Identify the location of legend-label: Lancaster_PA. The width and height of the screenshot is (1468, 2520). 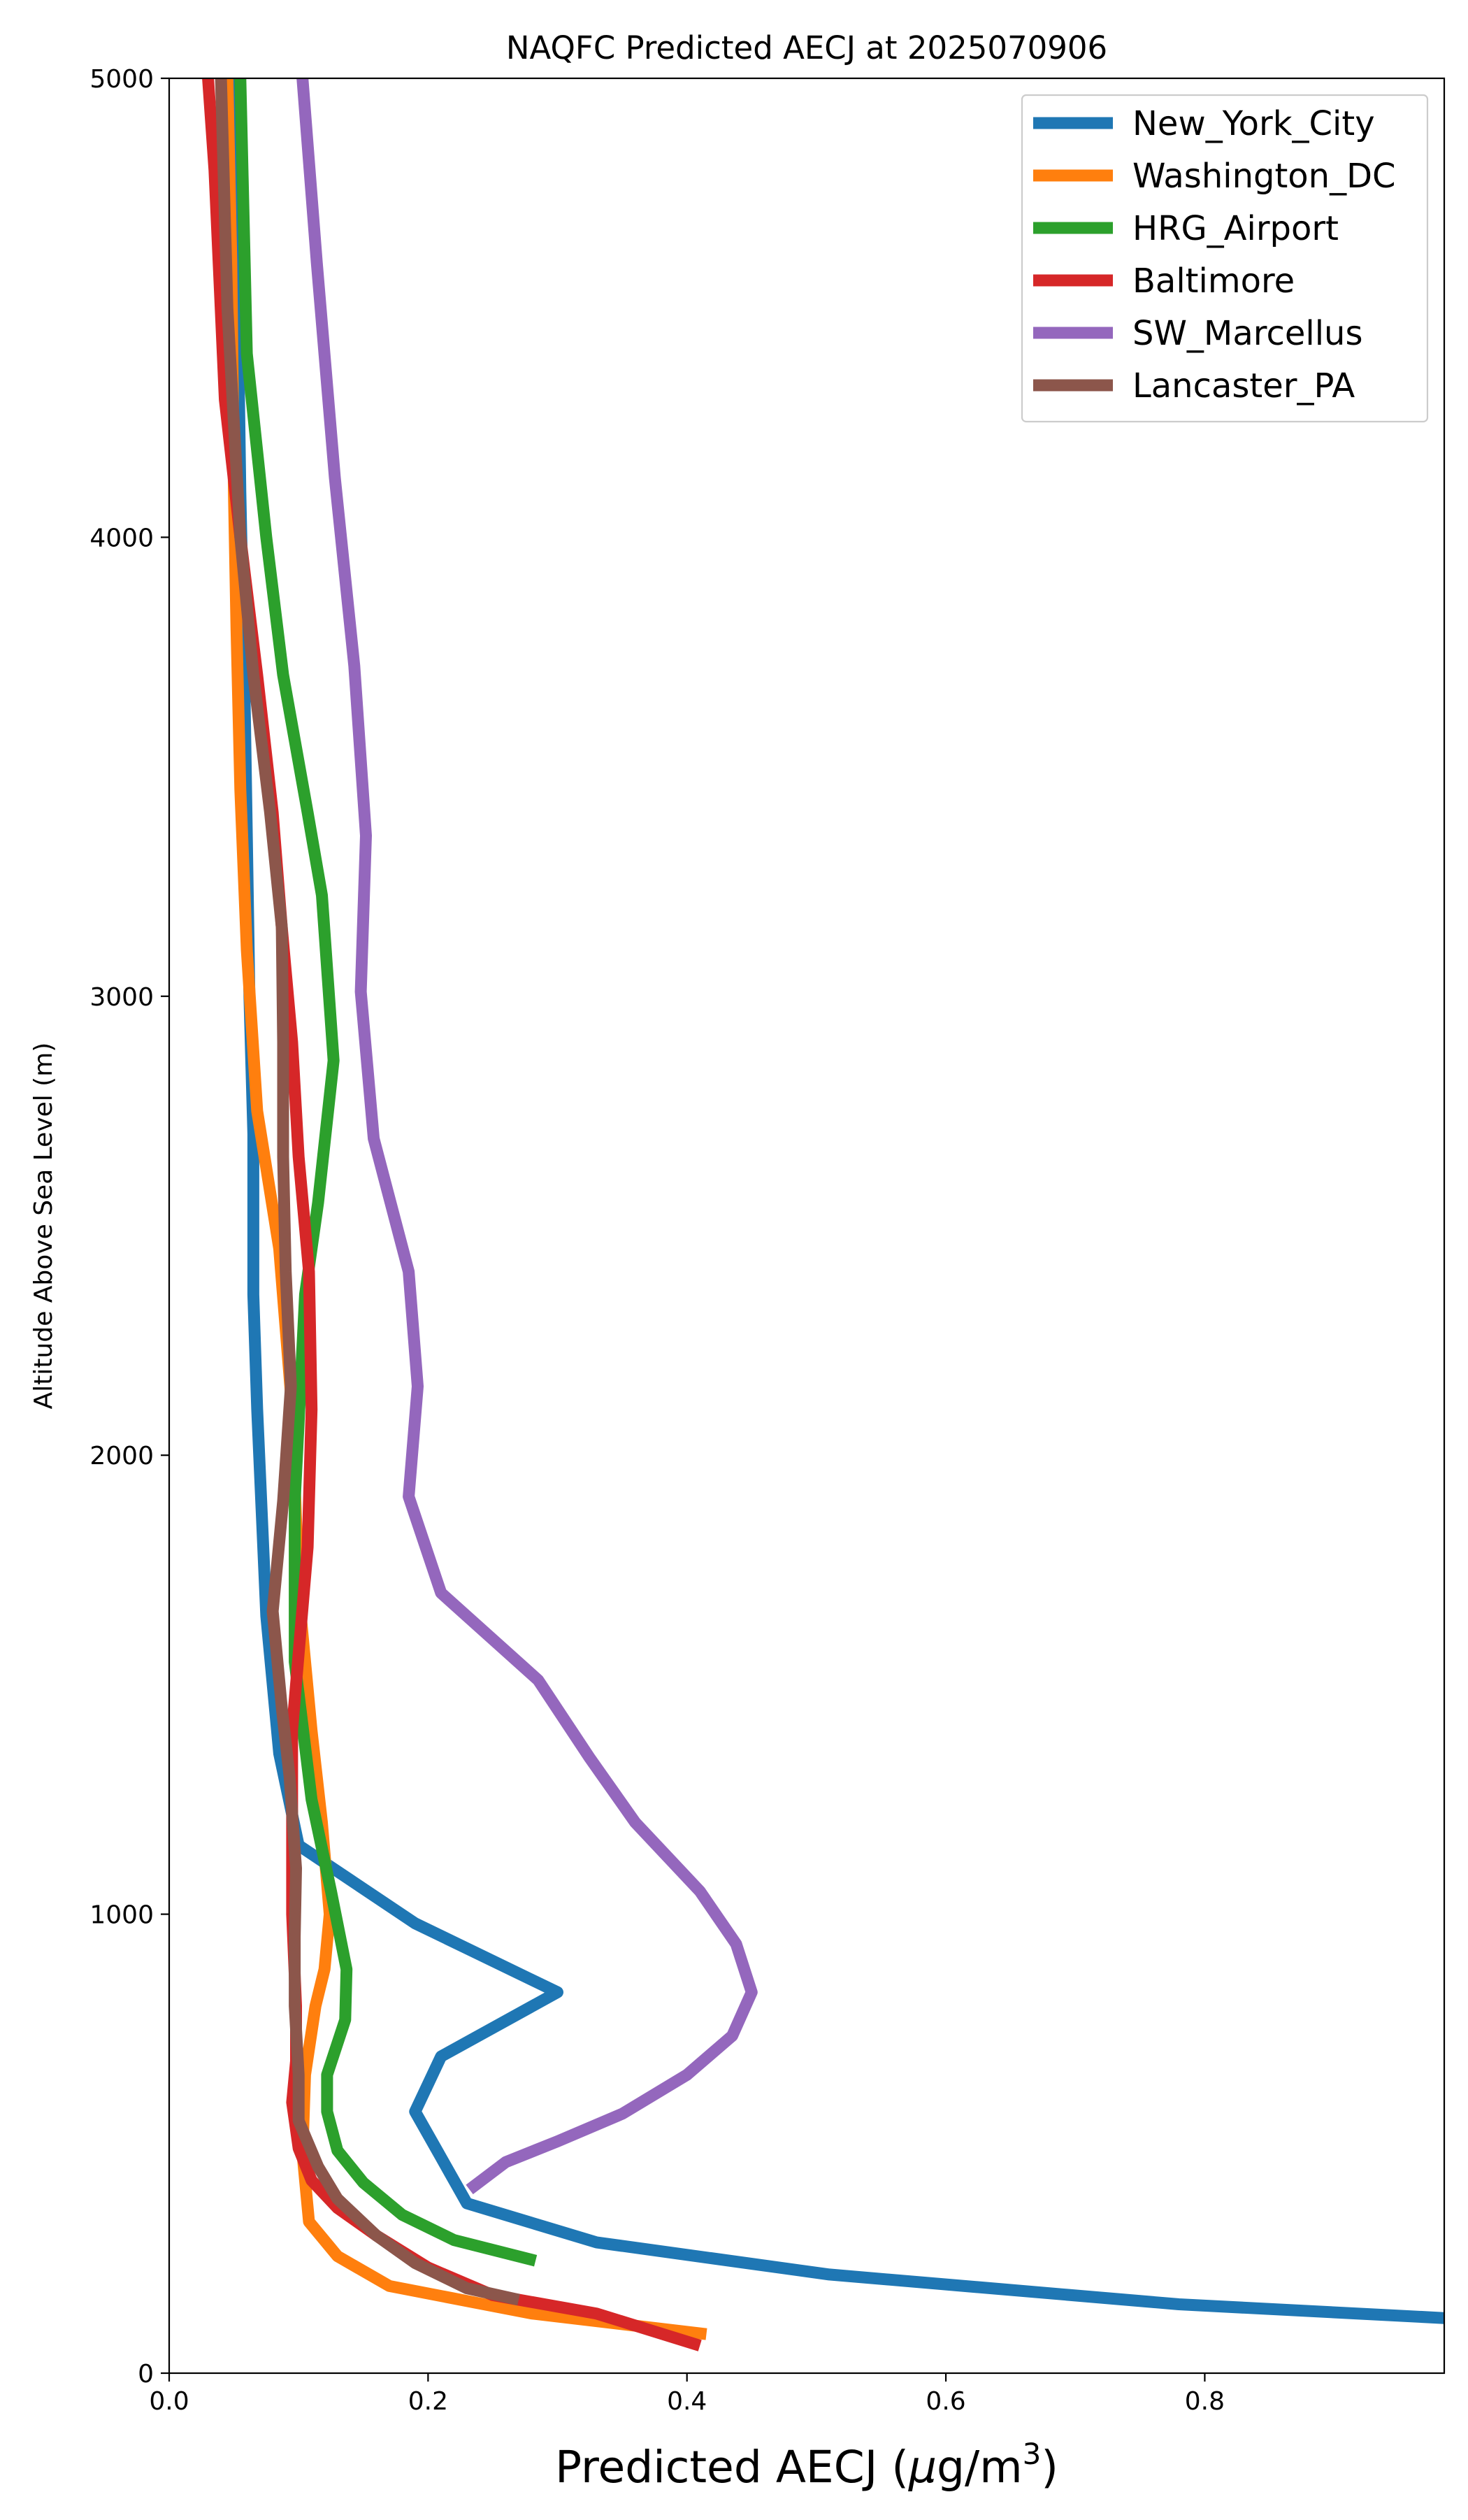
(1243, 386).